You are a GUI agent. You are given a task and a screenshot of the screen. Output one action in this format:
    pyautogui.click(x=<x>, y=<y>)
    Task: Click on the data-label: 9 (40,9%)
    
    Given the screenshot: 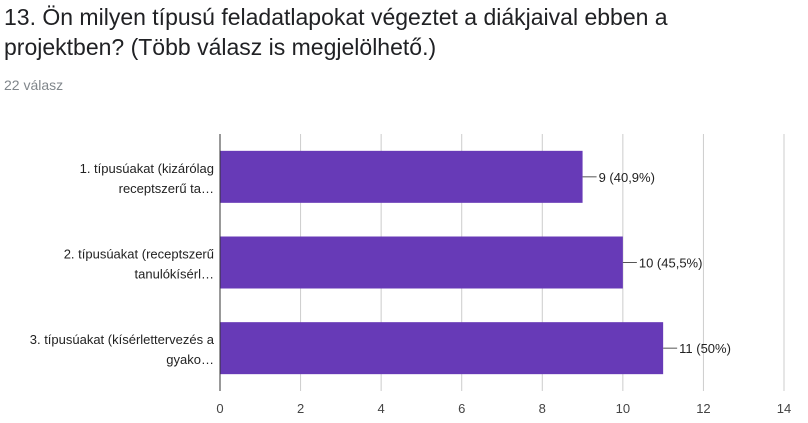 What is the action you would take?
    pyautogui.click(x=627, y=177)
    